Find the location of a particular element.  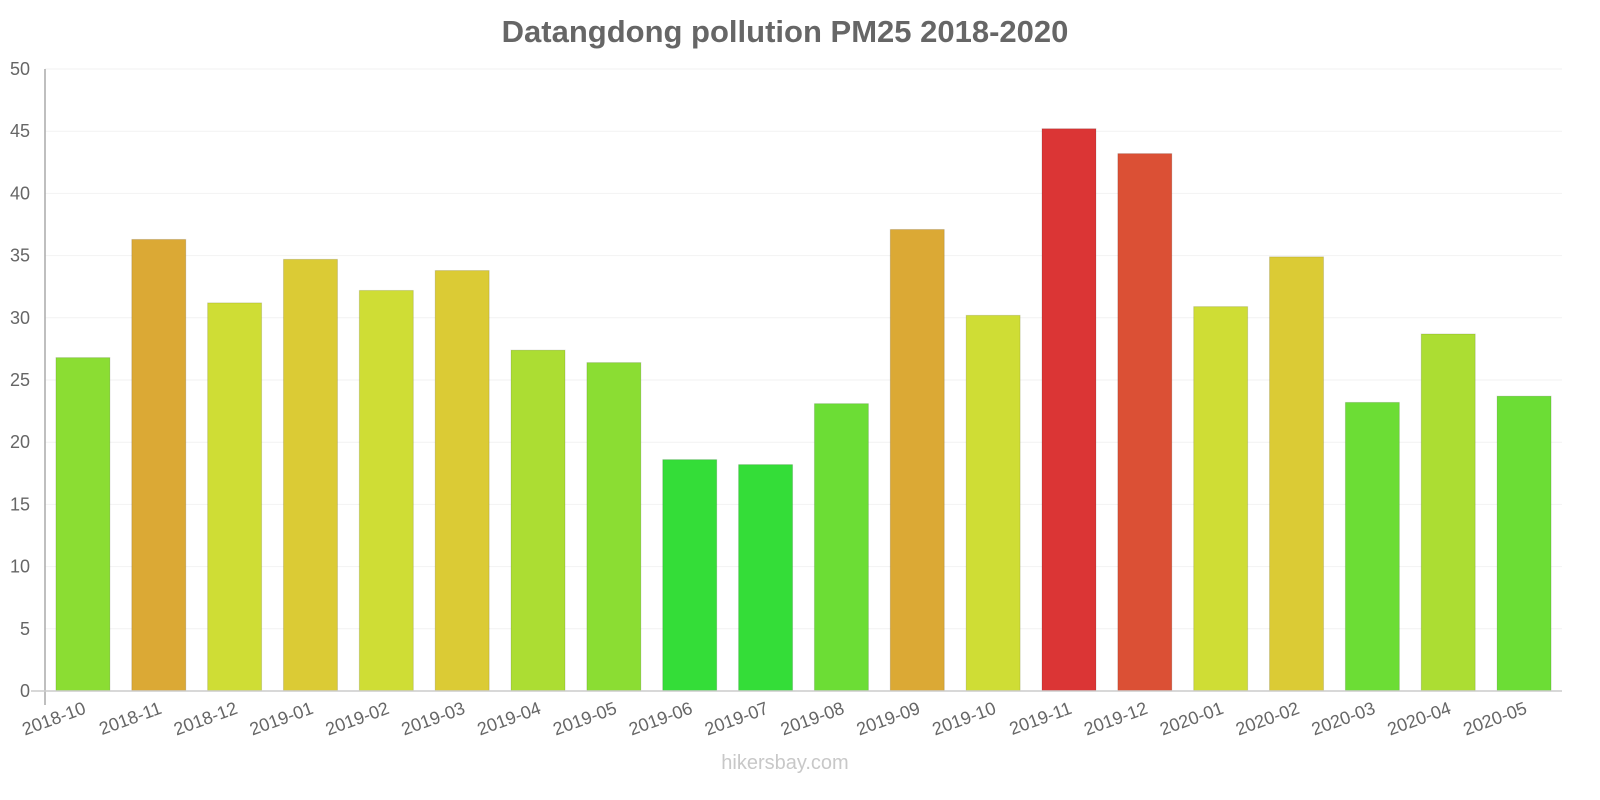

y-tick-label: 35 is located at coordinates (20, 256).